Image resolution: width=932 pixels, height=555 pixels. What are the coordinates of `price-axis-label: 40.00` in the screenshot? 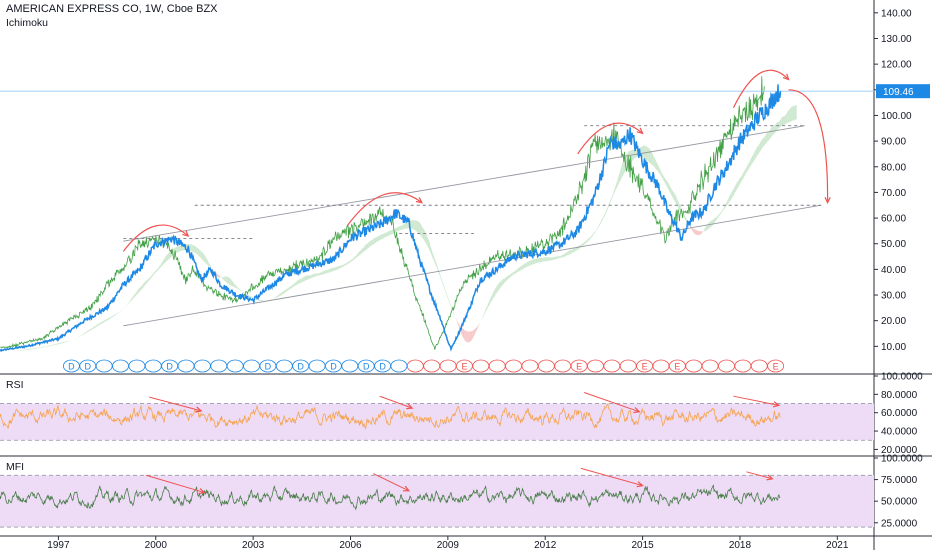 It's located at (893, 270).